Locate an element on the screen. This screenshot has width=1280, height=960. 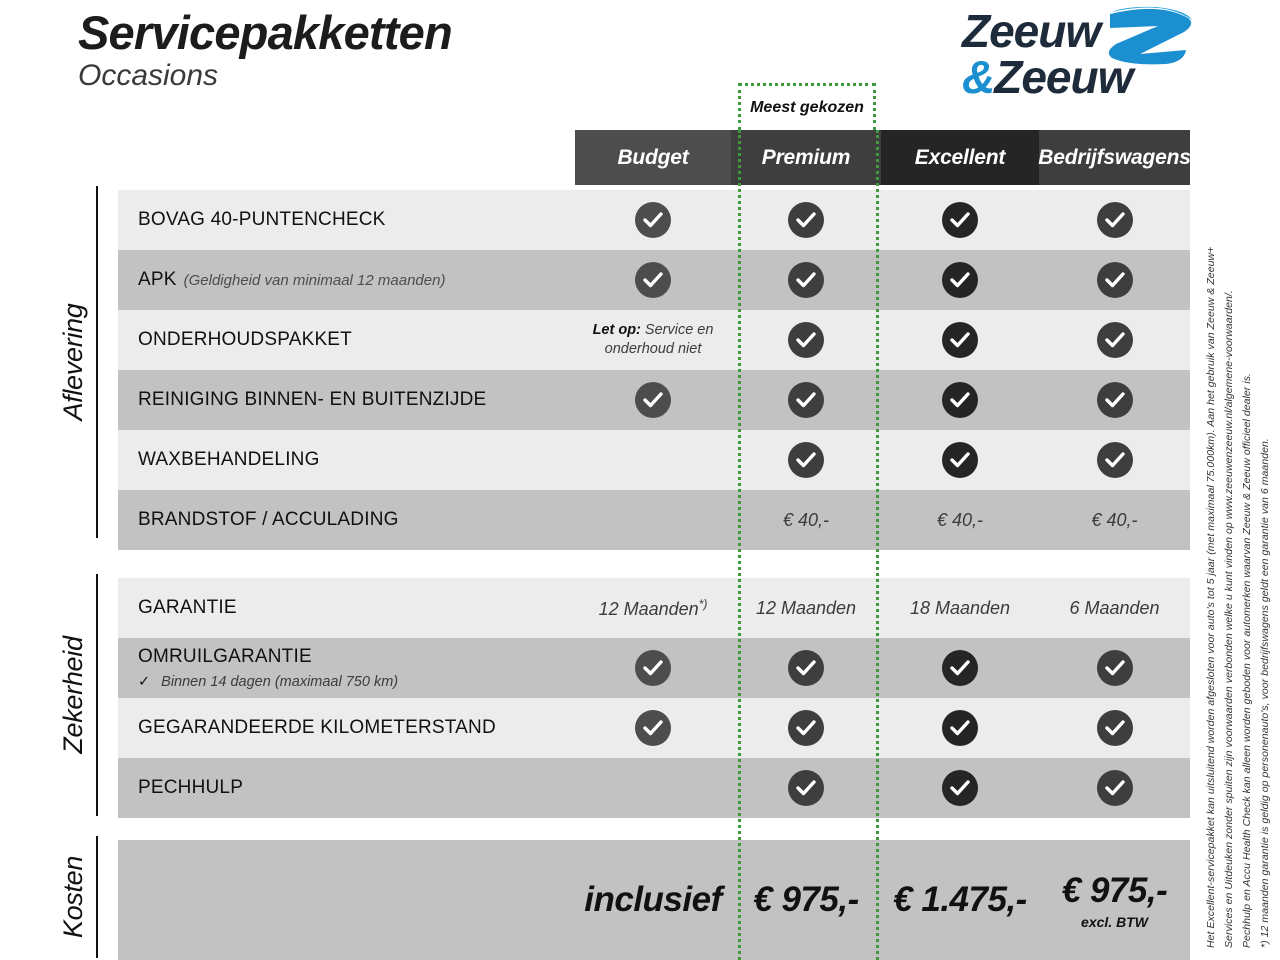
price-vat-note: excl. BTW is located at coordinates (1114, 921).